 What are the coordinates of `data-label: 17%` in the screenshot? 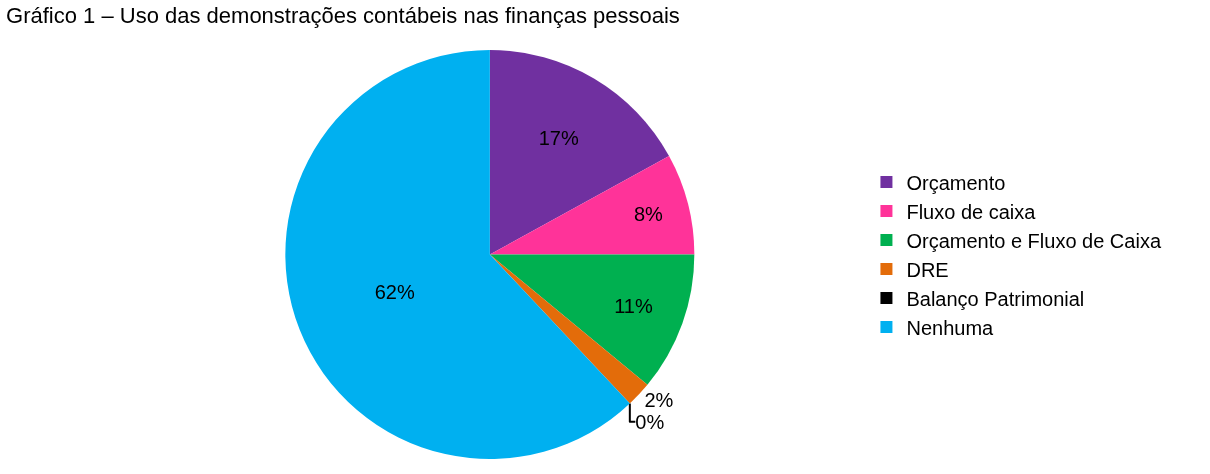 It's located at (558, 137).